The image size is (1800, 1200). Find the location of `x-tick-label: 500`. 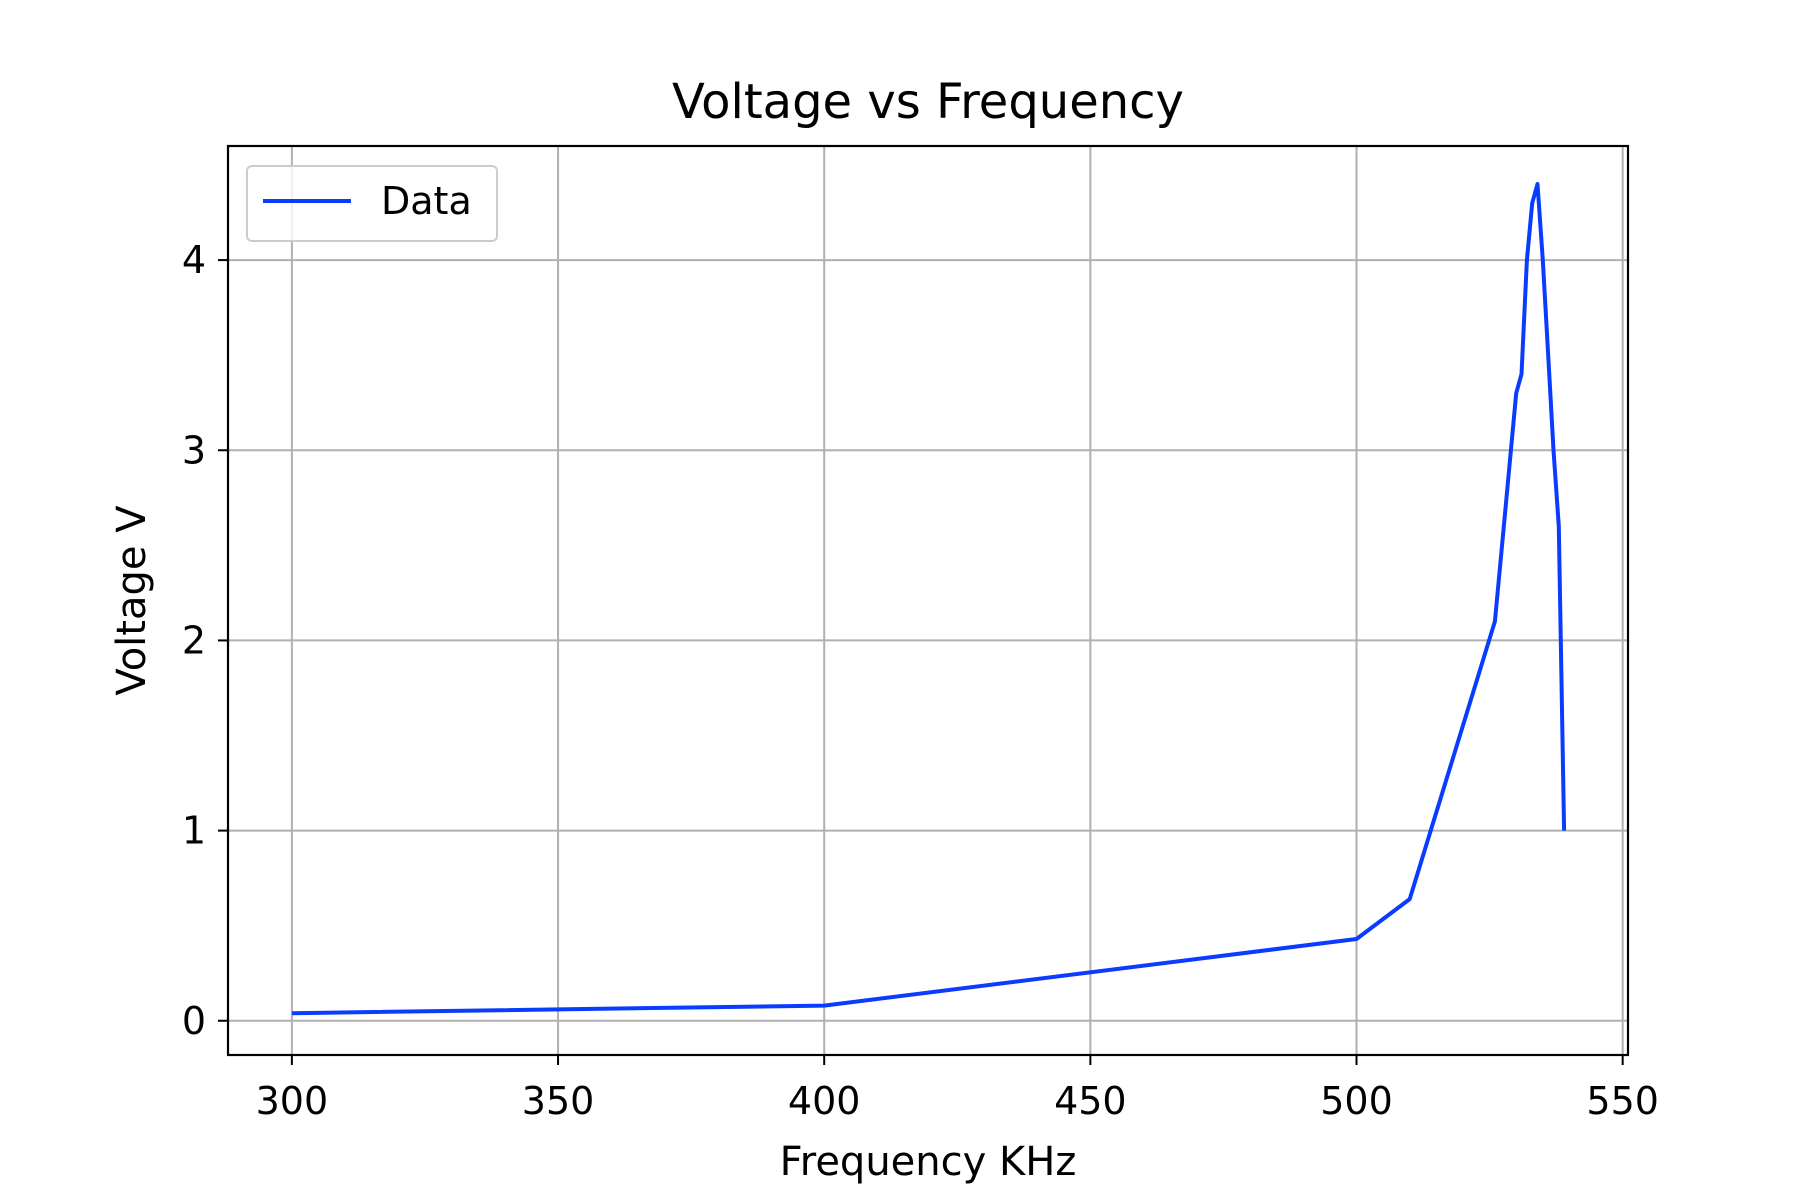

x-tick-label: 500 is located at coordinates (1356, 1101).